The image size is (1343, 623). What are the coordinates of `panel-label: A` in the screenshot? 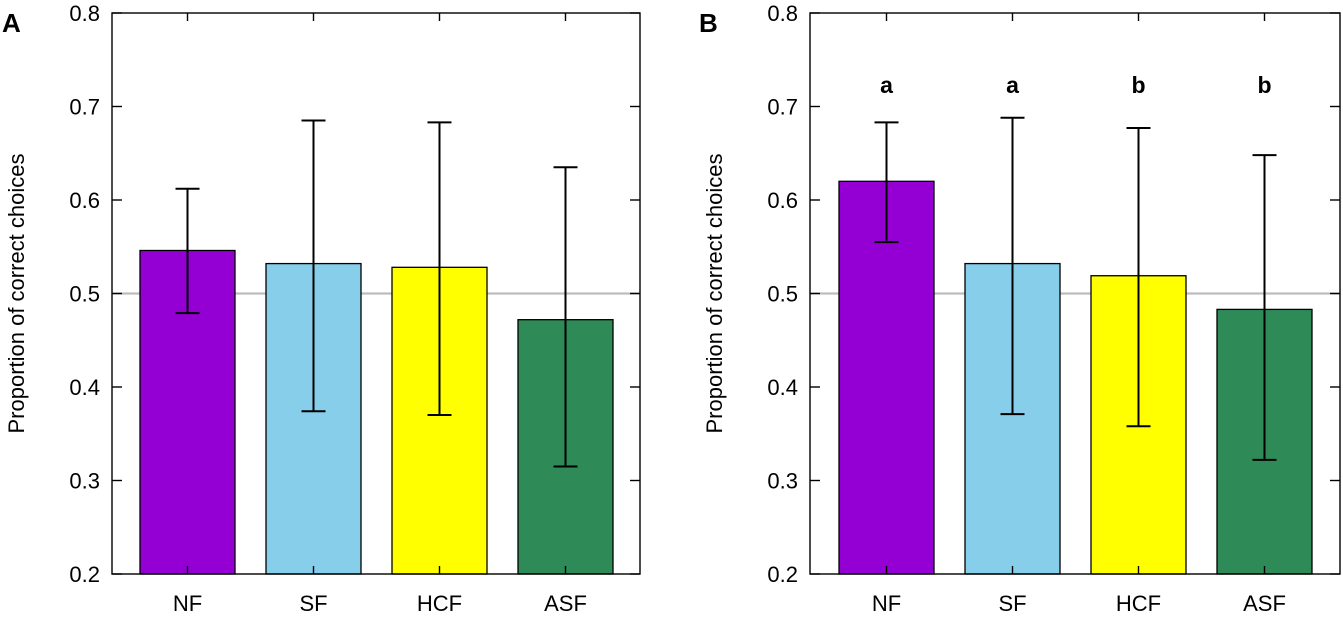 It's located at (11, 23).